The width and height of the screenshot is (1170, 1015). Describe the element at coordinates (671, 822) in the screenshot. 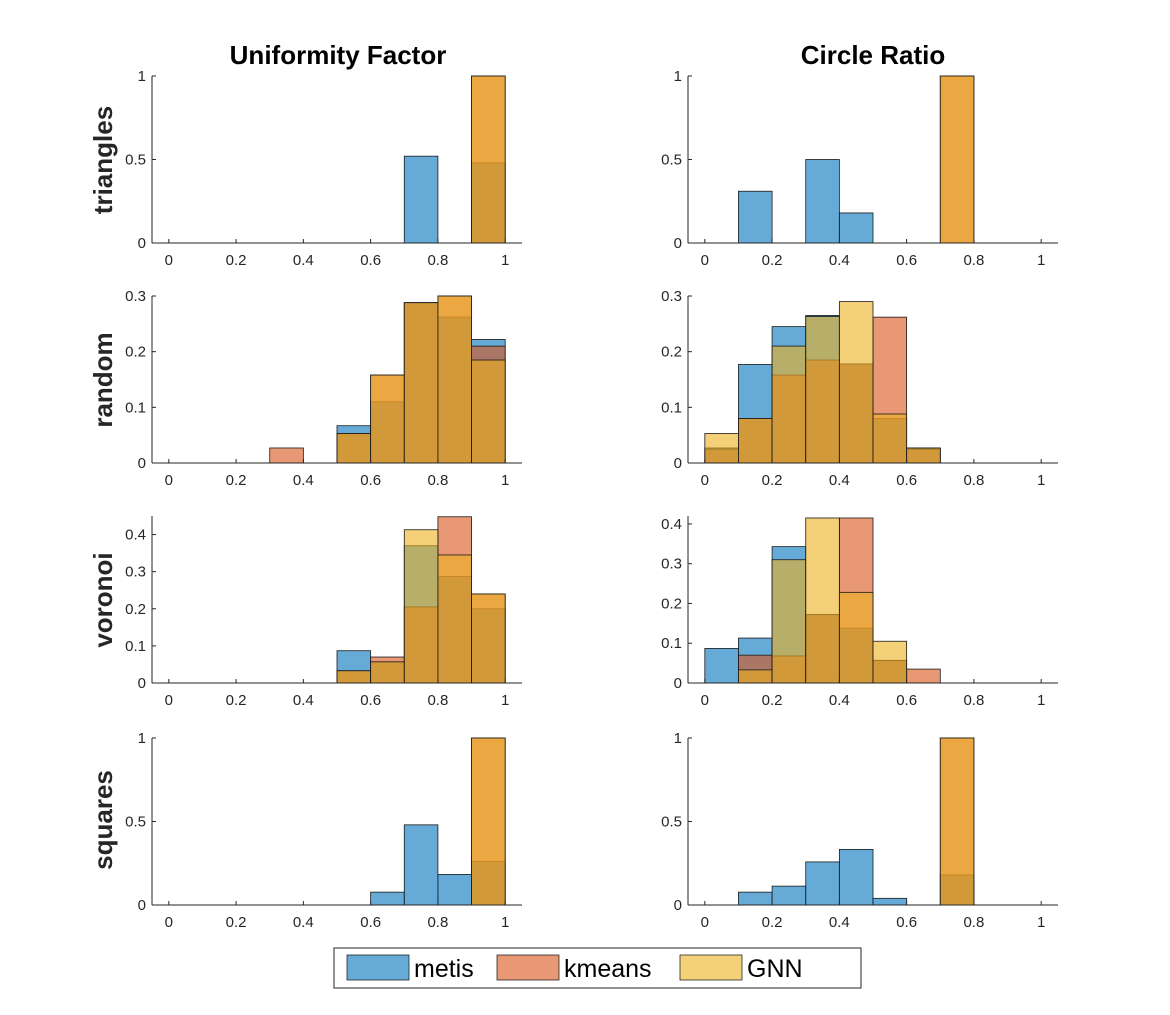

I see `y-tick-label-squares-circle-ratio-1: 0.5` at that location.